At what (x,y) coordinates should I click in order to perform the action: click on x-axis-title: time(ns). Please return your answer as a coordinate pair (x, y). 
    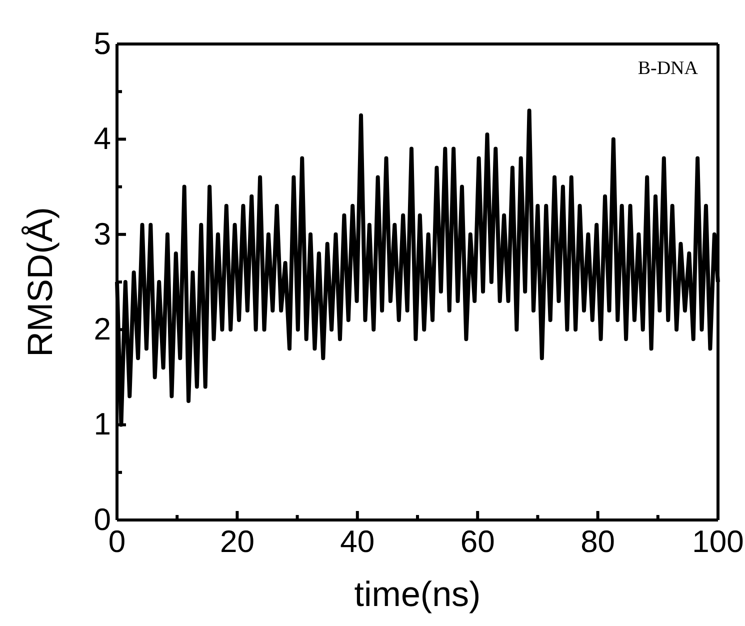
    Looking at the image, I should click on (417, 594).